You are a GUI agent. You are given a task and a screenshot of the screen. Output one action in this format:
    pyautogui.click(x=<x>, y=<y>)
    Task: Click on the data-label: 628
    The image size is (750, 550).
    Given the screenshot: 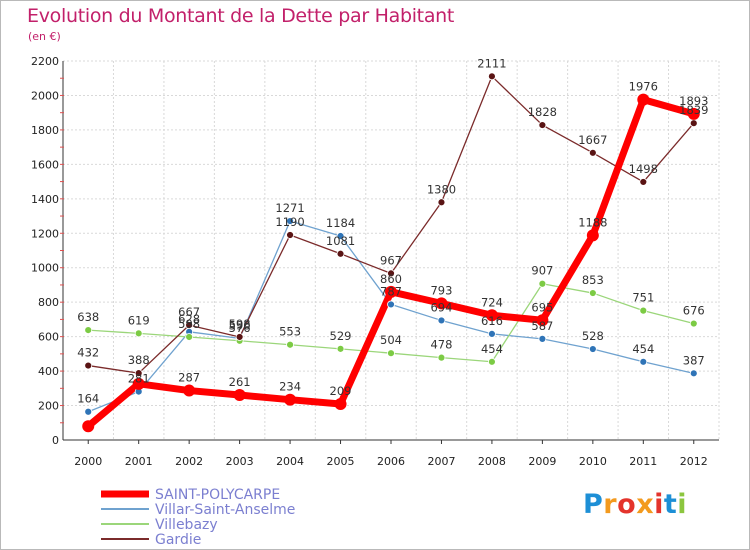 What is the action you would take?
    pyautogui.click(x=189, y=319)
    